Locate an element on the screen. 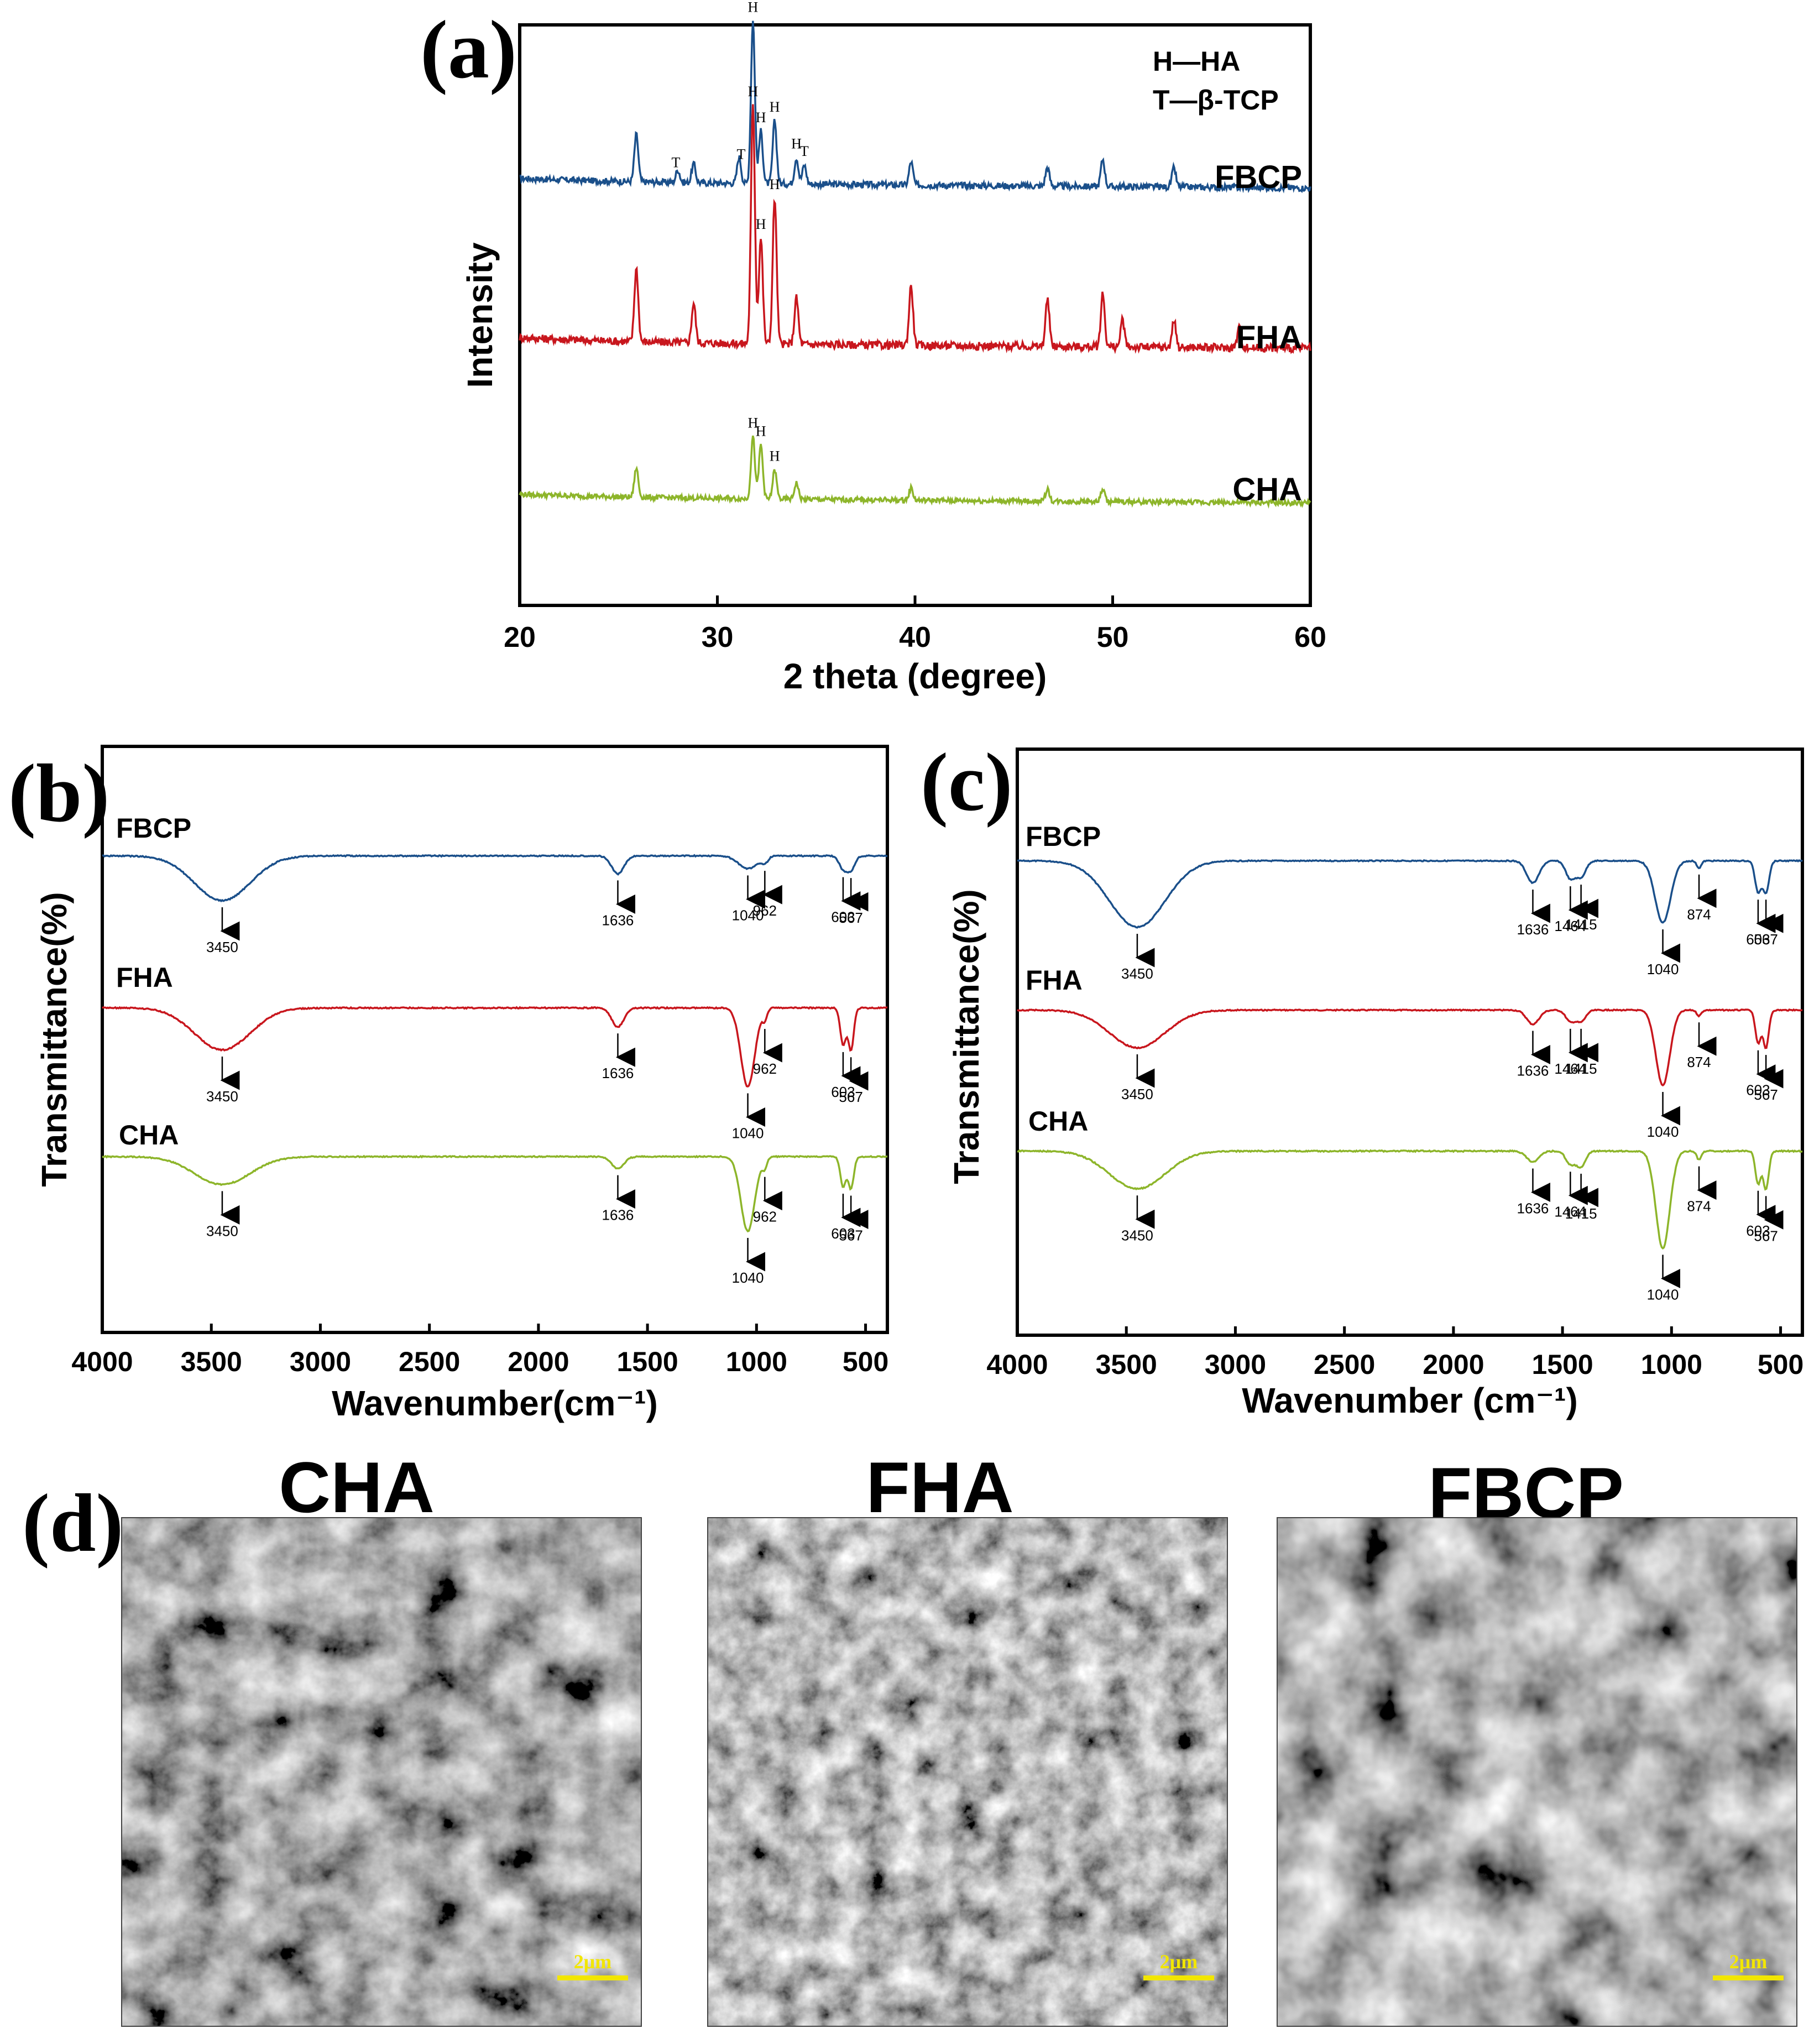 This screenshot has width=1814, height=2044. panel-c-frame is located at coordinates (1410, 1042).